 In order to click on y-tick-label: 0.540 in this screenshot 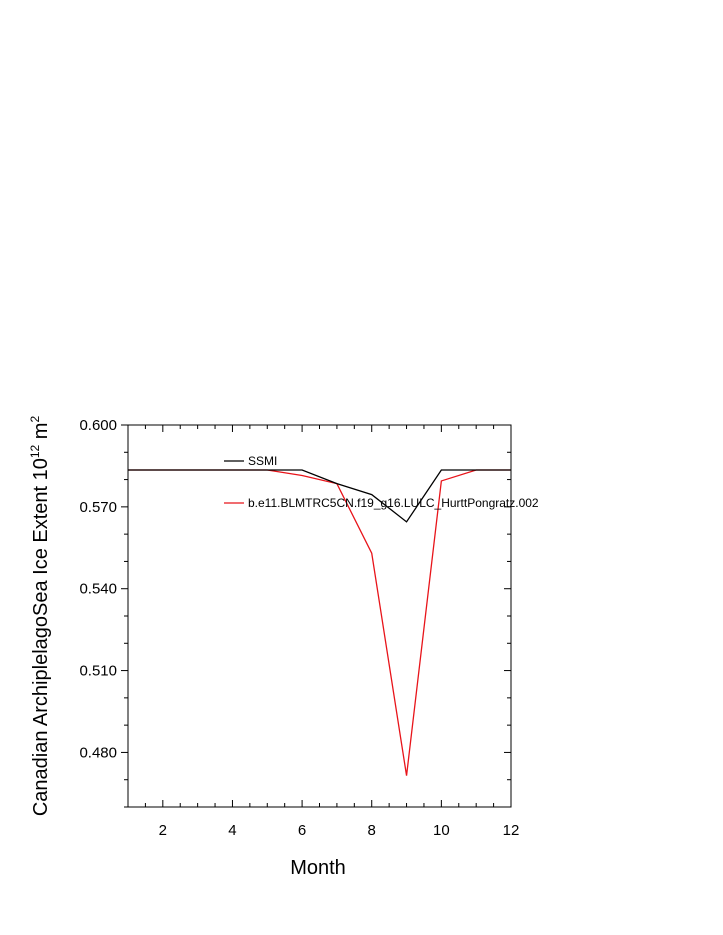, I will do `click(98, 589)`.